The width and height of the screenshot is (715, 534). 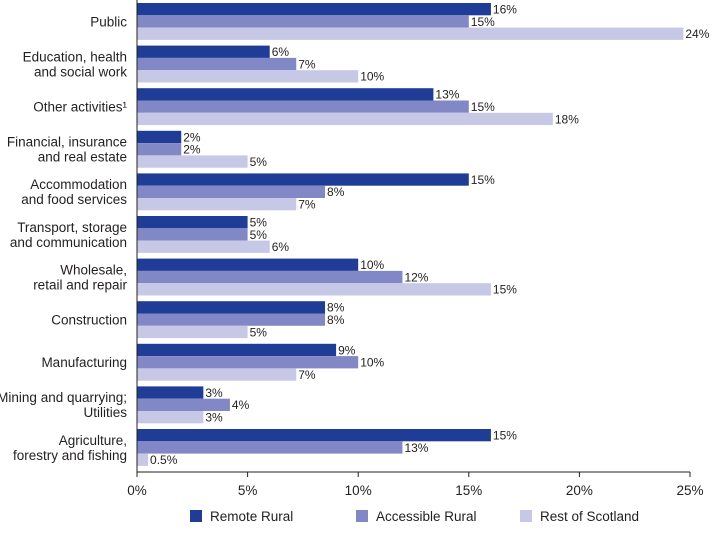 What do you see at coordinates (108, 21) in the screenshot?
I see `category-label-public: Public` at bounding box center [108, 21].